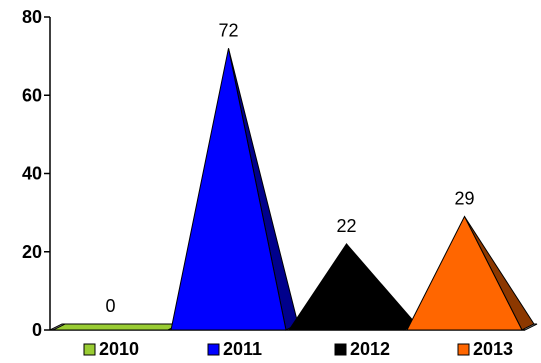  Describe the element at coordinates (346, 226) in the screenshot. I see `data-label-2012: 22` at that location.